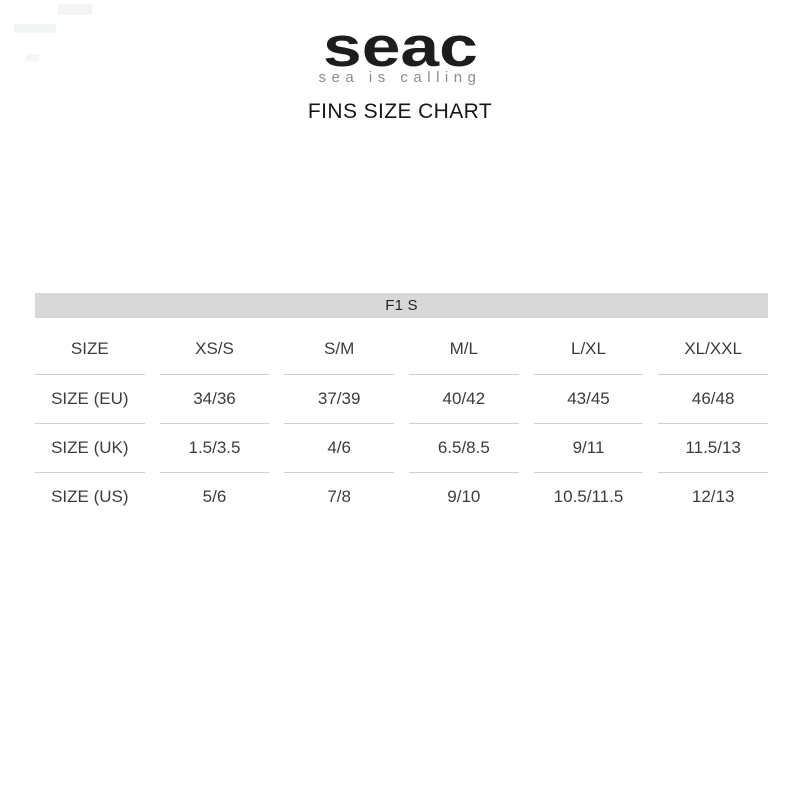 The width and height of the screenshot is (800, 800). I want to click on size-value: 34/36, so click(214, 399).